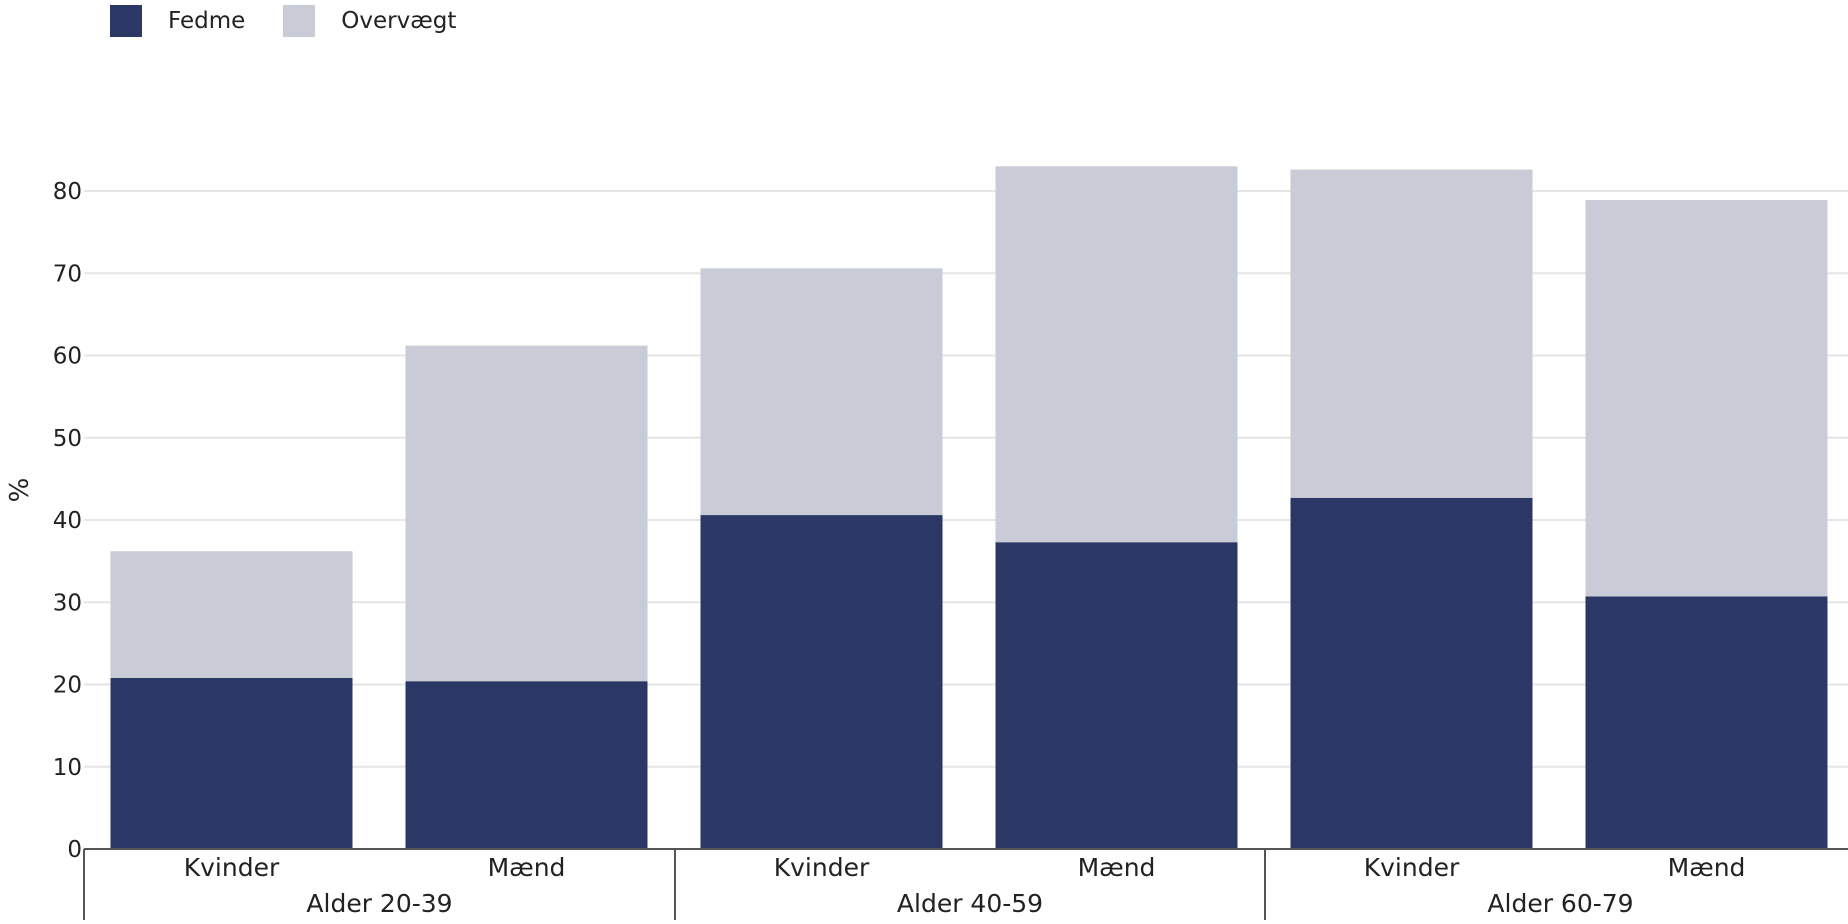  I want to click on y-axis-title: %, so click(20, 490).